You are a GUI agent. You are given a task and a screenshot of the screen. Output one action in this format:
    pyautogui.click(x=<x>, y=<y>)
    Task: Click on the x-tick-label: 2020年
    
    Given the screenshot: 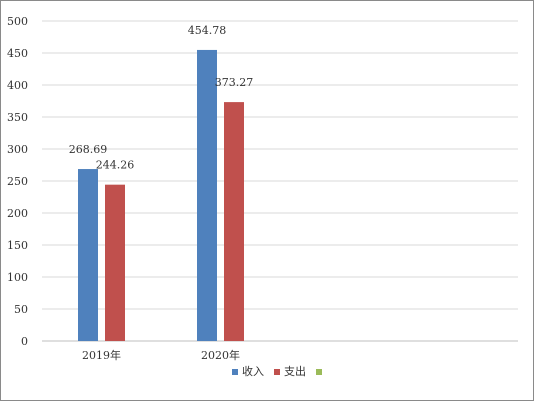 What is the action you would take?
    pyautogui.click(x=220, y=355)
    